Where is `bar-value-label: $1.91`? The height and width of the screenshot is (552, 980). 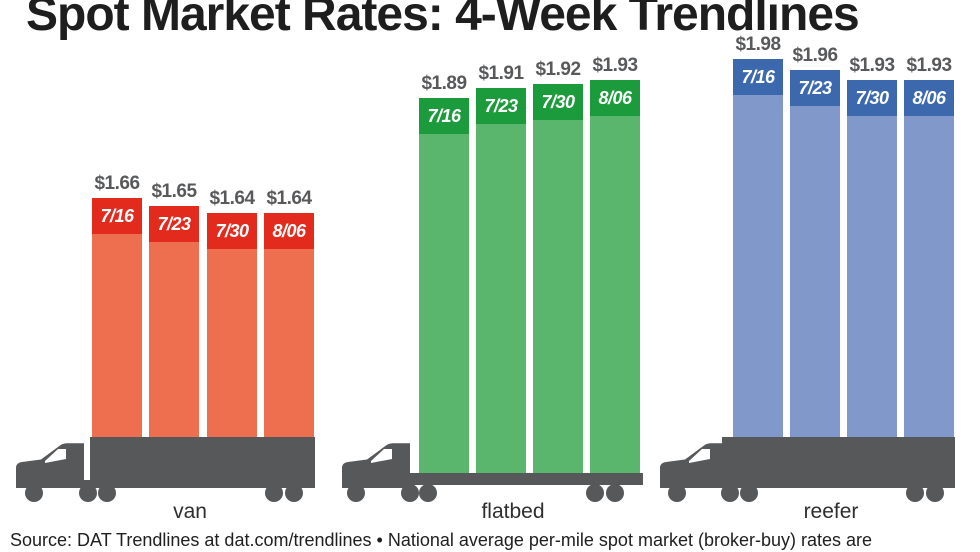 bar-value-label: $1.91 is located at coordinates (501, 73).